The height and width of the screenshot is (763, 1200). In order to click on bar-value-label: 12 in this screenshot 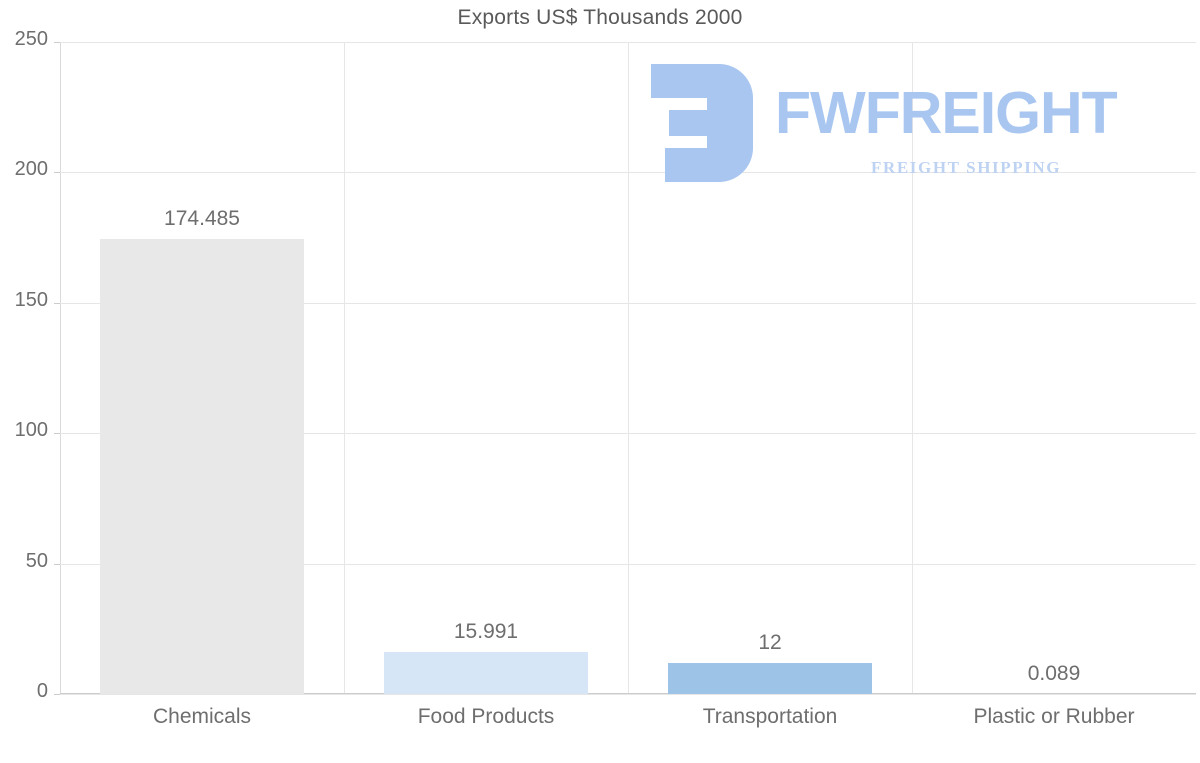, I will do `click(770, 642)`.